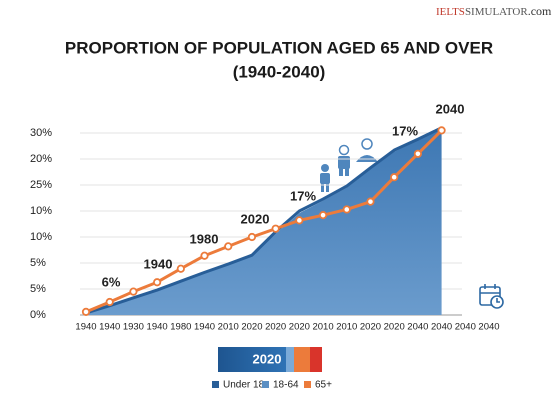 The width and height of the screenshot is (558, 420). What do you see at coordinates (41, 133) in the screenshot?
I see `y-tick-label: 30%` at bounding box center [41, 133].